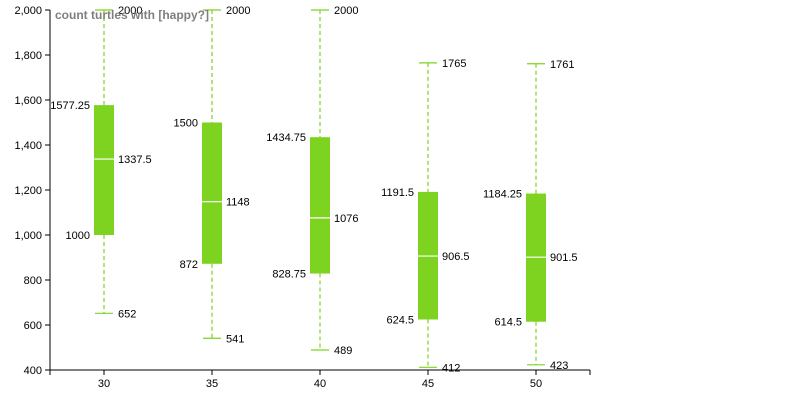 Image resolution: width=800 pixels, height=400 pixels. Describe the element at coordinates (28, 11) in the screenshot. I see `y-tick-label: 2,000` at that location.